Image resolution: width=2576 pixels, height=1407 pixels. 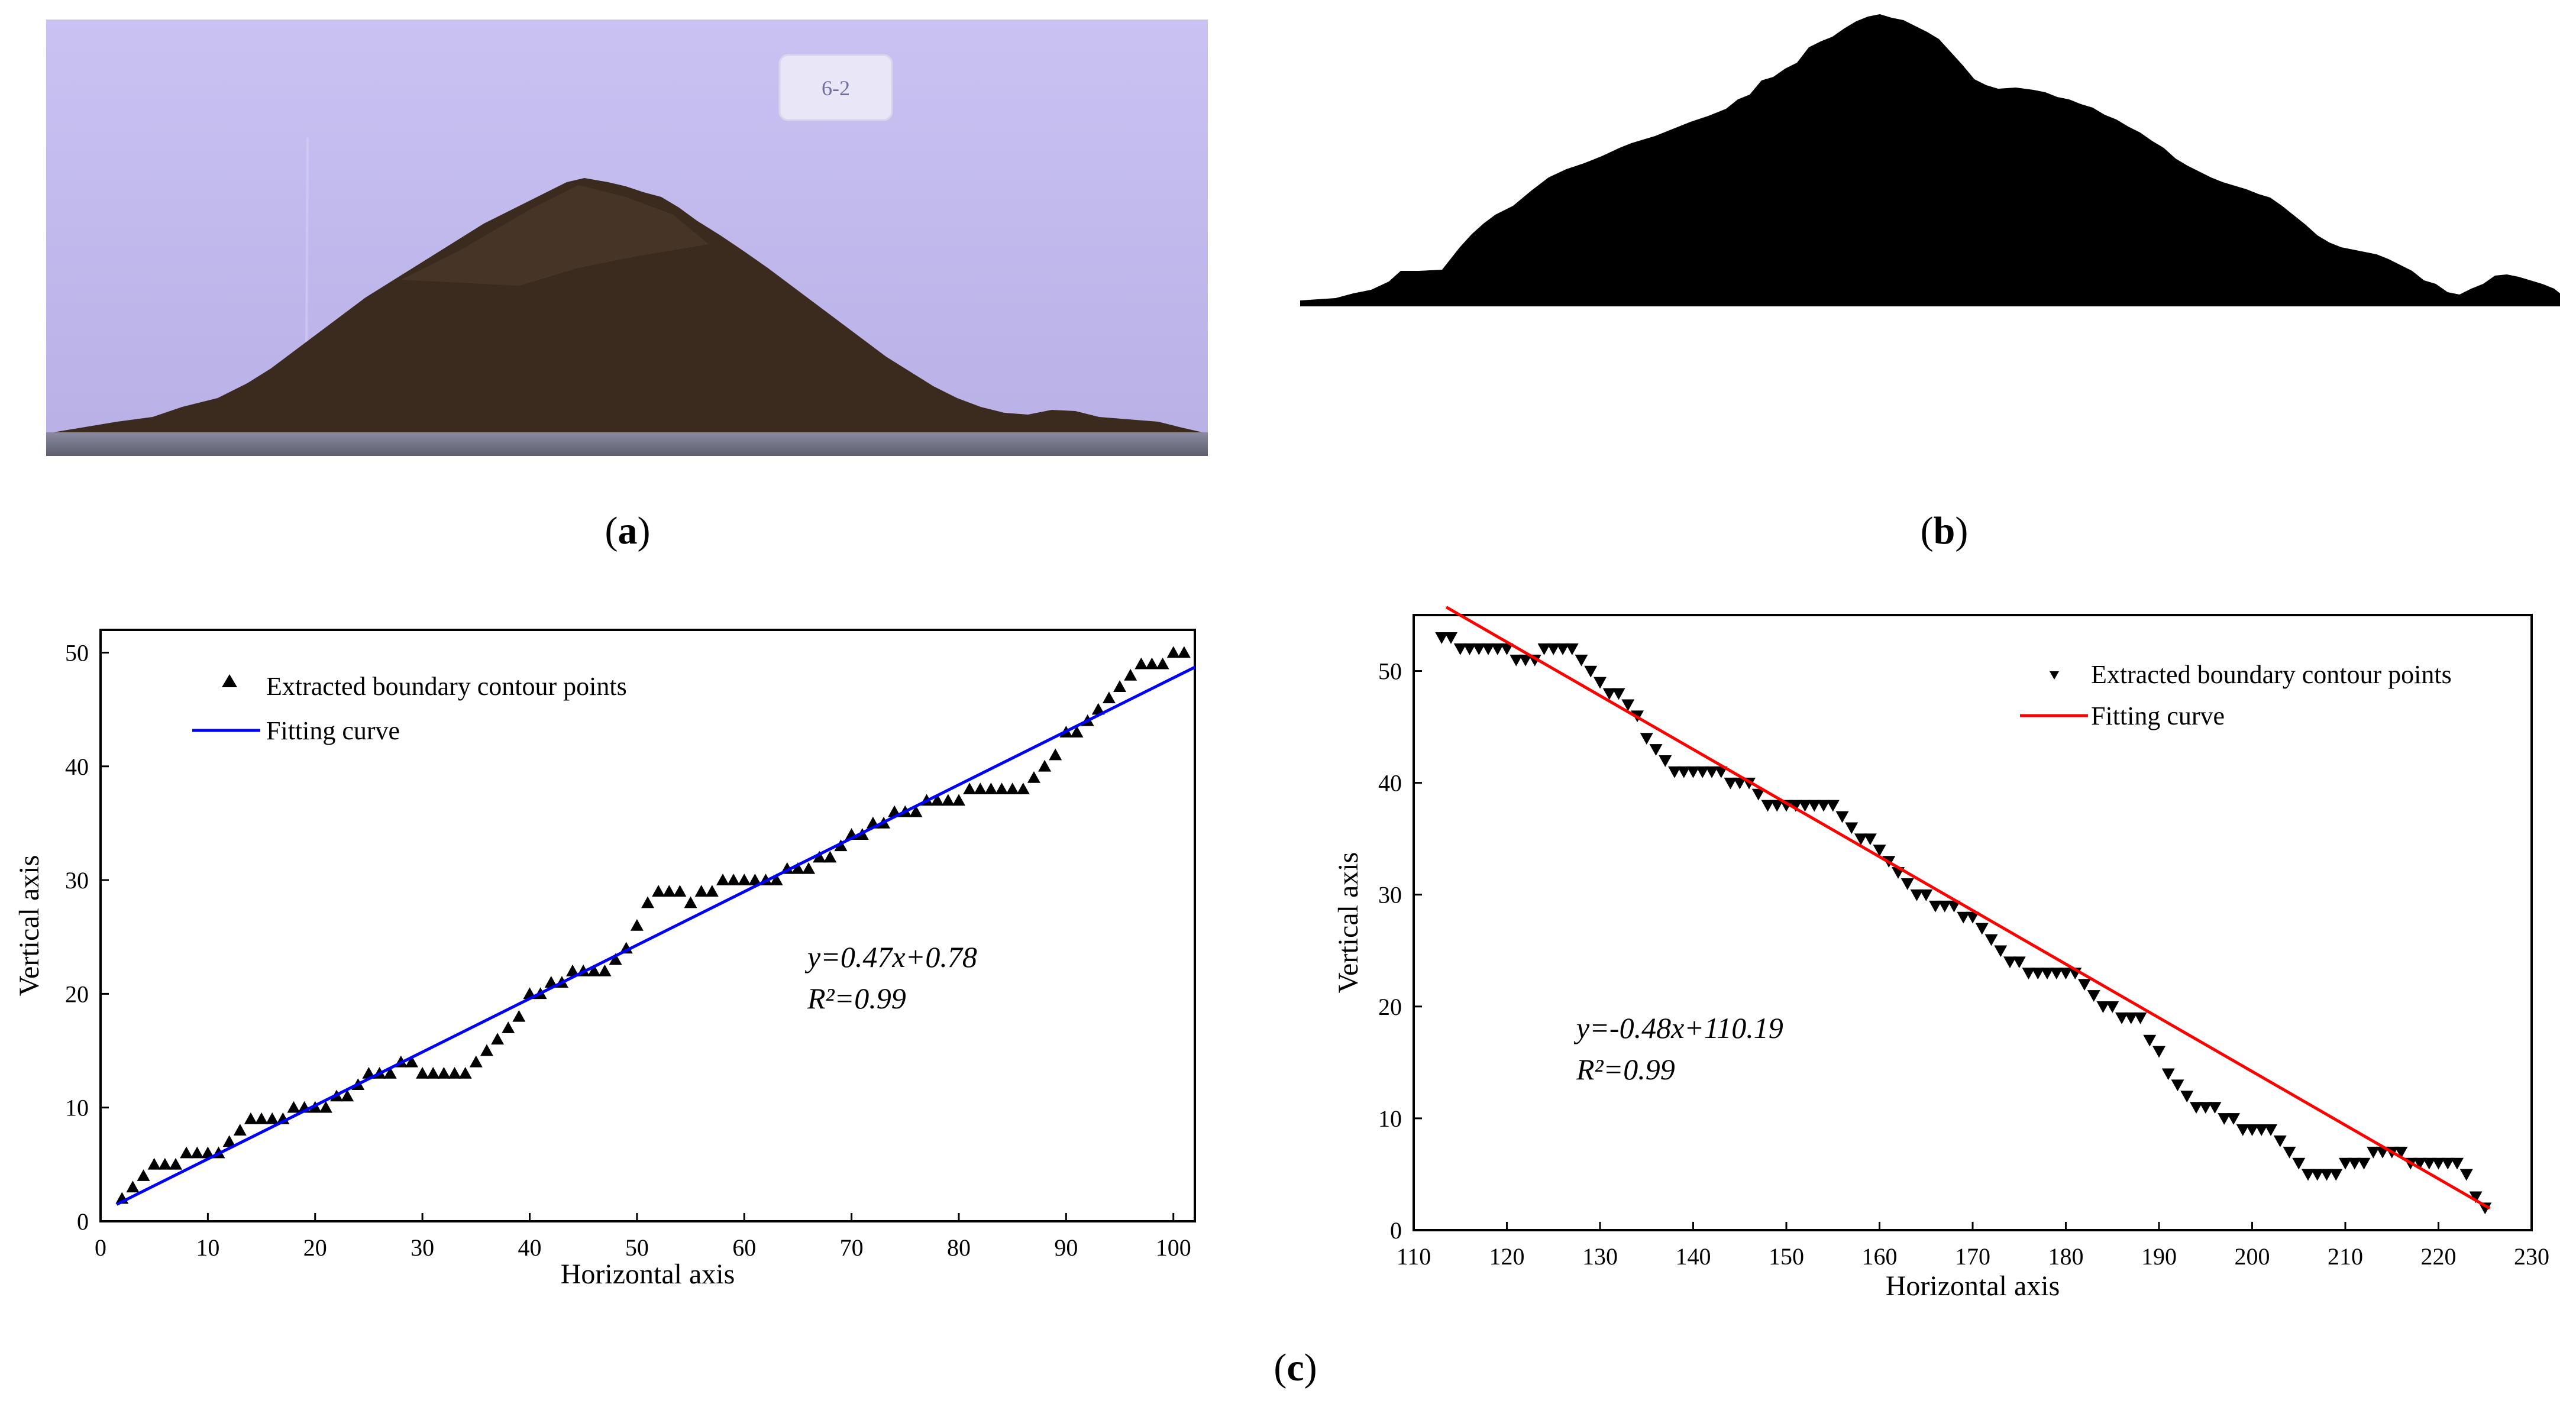 What do you see at coordinates (1880, 1257) in the screenshot?
I see `x-tick-label: 160` at bounding box center [1880, 1257].